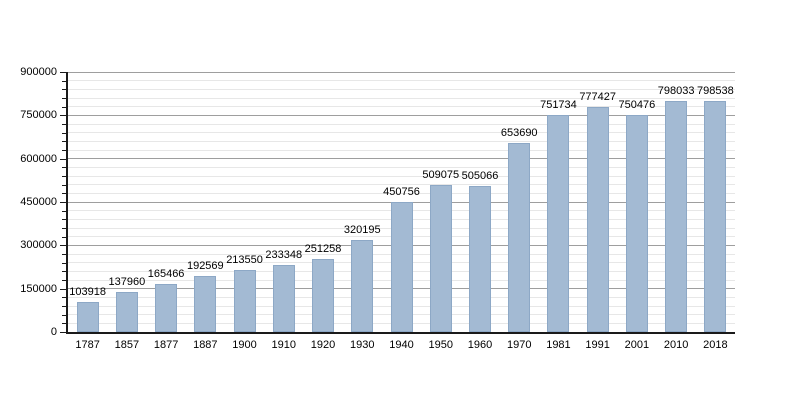  I want to click on x-tick-label: 1991, so click(597, 345).